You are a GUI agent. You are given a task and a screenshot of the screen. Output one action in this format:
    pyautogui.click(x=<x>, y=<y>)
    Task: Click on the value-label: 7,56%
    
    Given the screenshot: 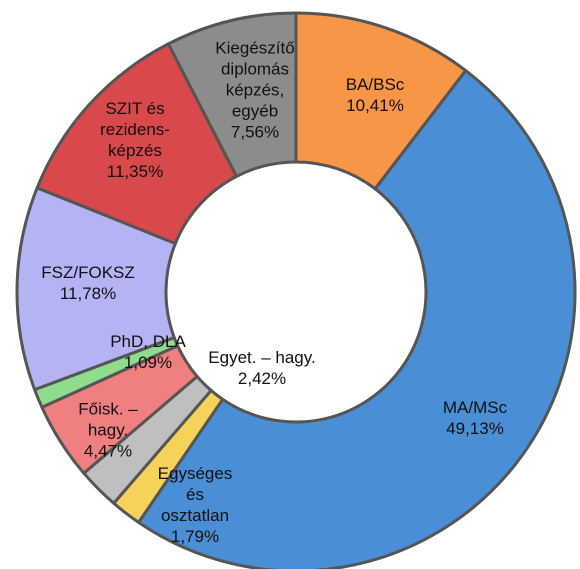 What is the action you would take?
    pyautogui.click(x=255, y=132)
    